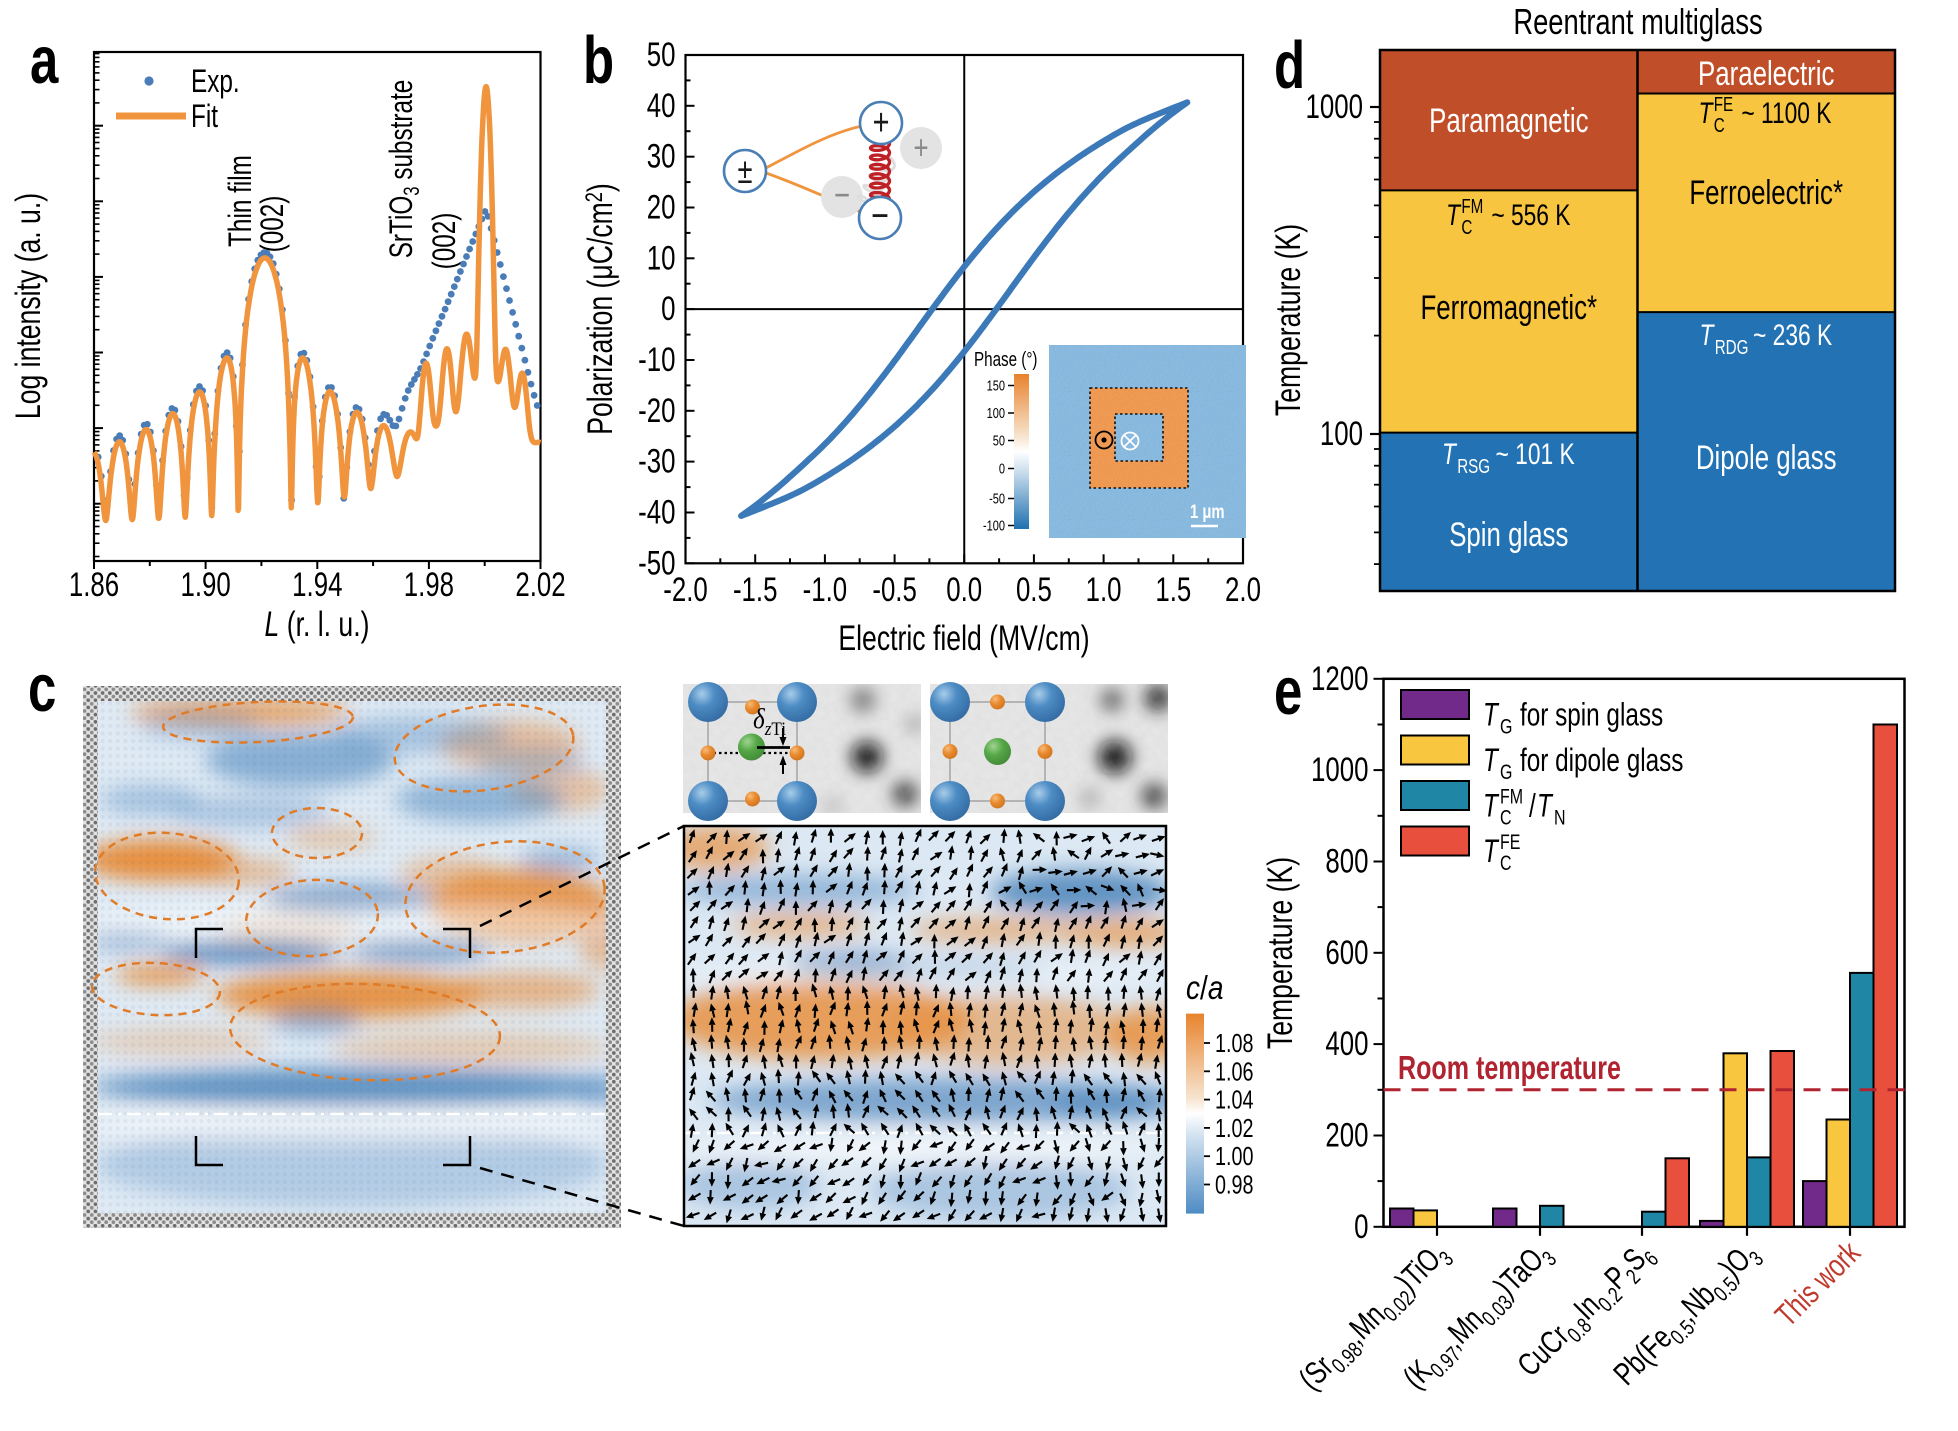 The height and width of the screenshot is (1431, 1958). I want to click on svg-text: Log intensity (a. u.), so click(27, 306).